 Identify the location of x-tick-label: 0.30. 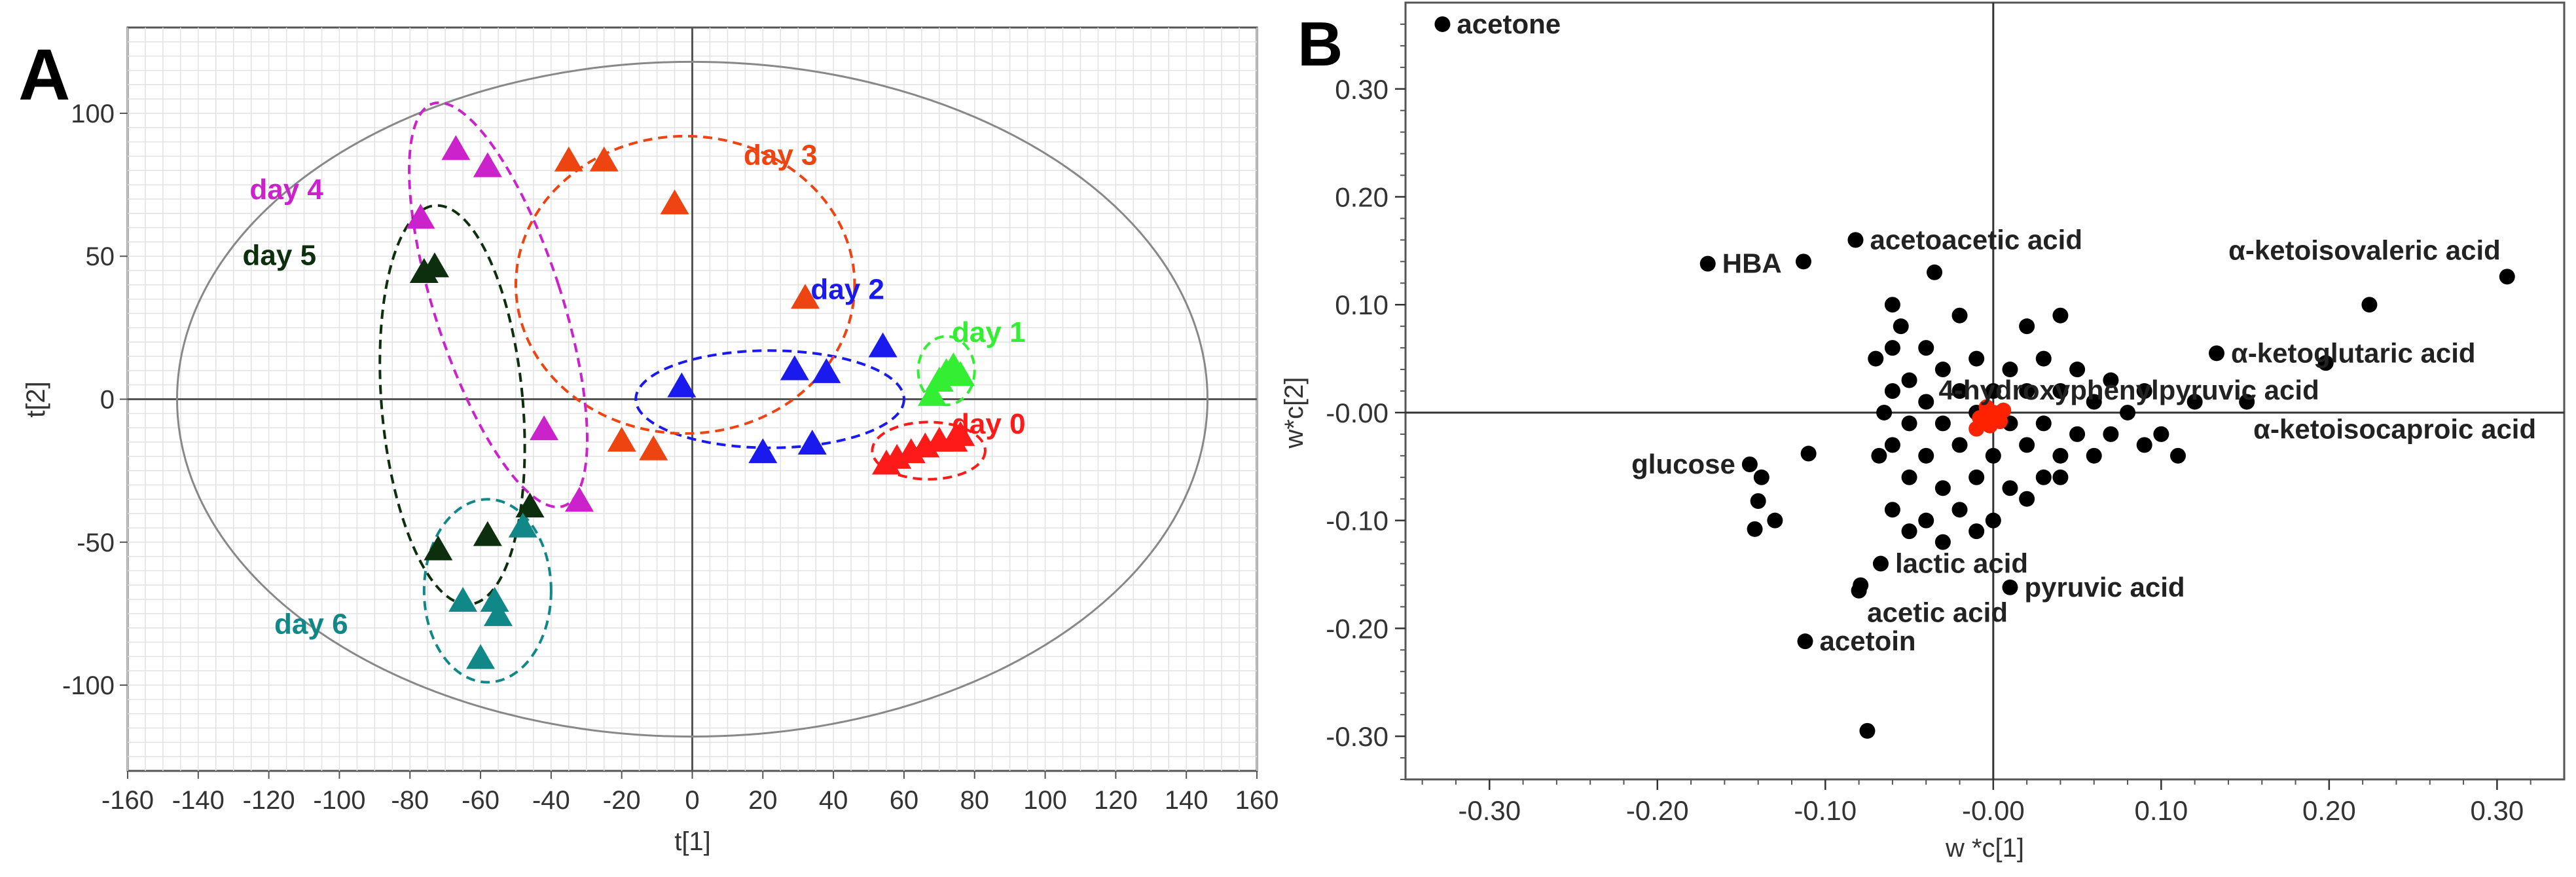
(2497, 811).